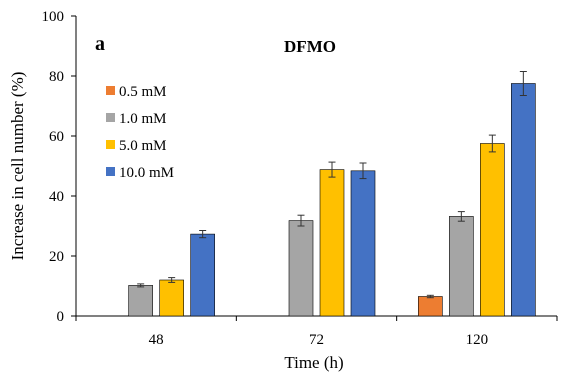 The width and height of the screenshot is (563, 383). Describe the element at coordinates (316, 340) in the screenshot. I see `x-tick-label: 72` at that location.